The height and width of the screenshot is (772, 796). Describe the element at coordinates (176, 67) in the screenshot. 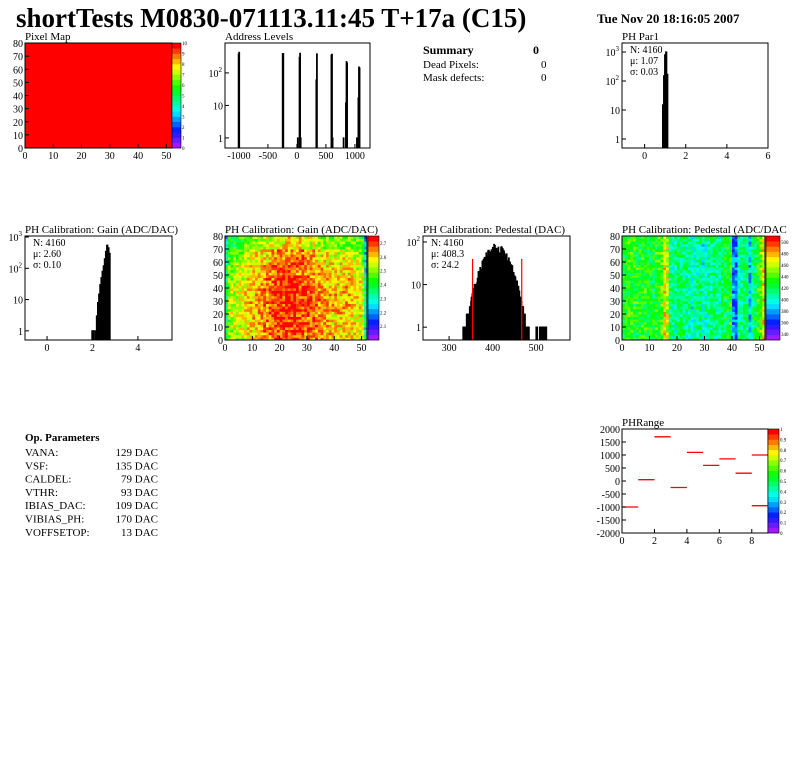

I see `colorbar-cell` at that location.